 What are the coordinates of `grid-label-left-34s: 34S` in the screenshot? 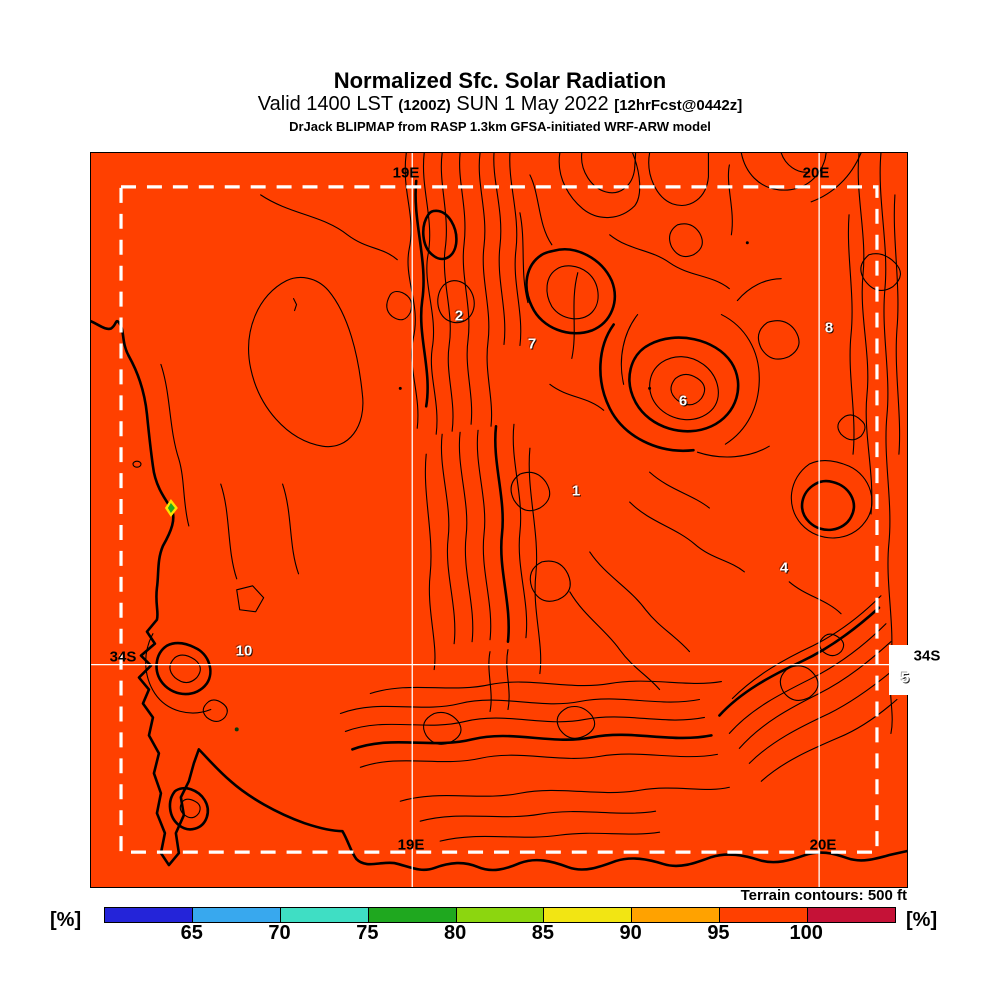 It's located at (123, 657).